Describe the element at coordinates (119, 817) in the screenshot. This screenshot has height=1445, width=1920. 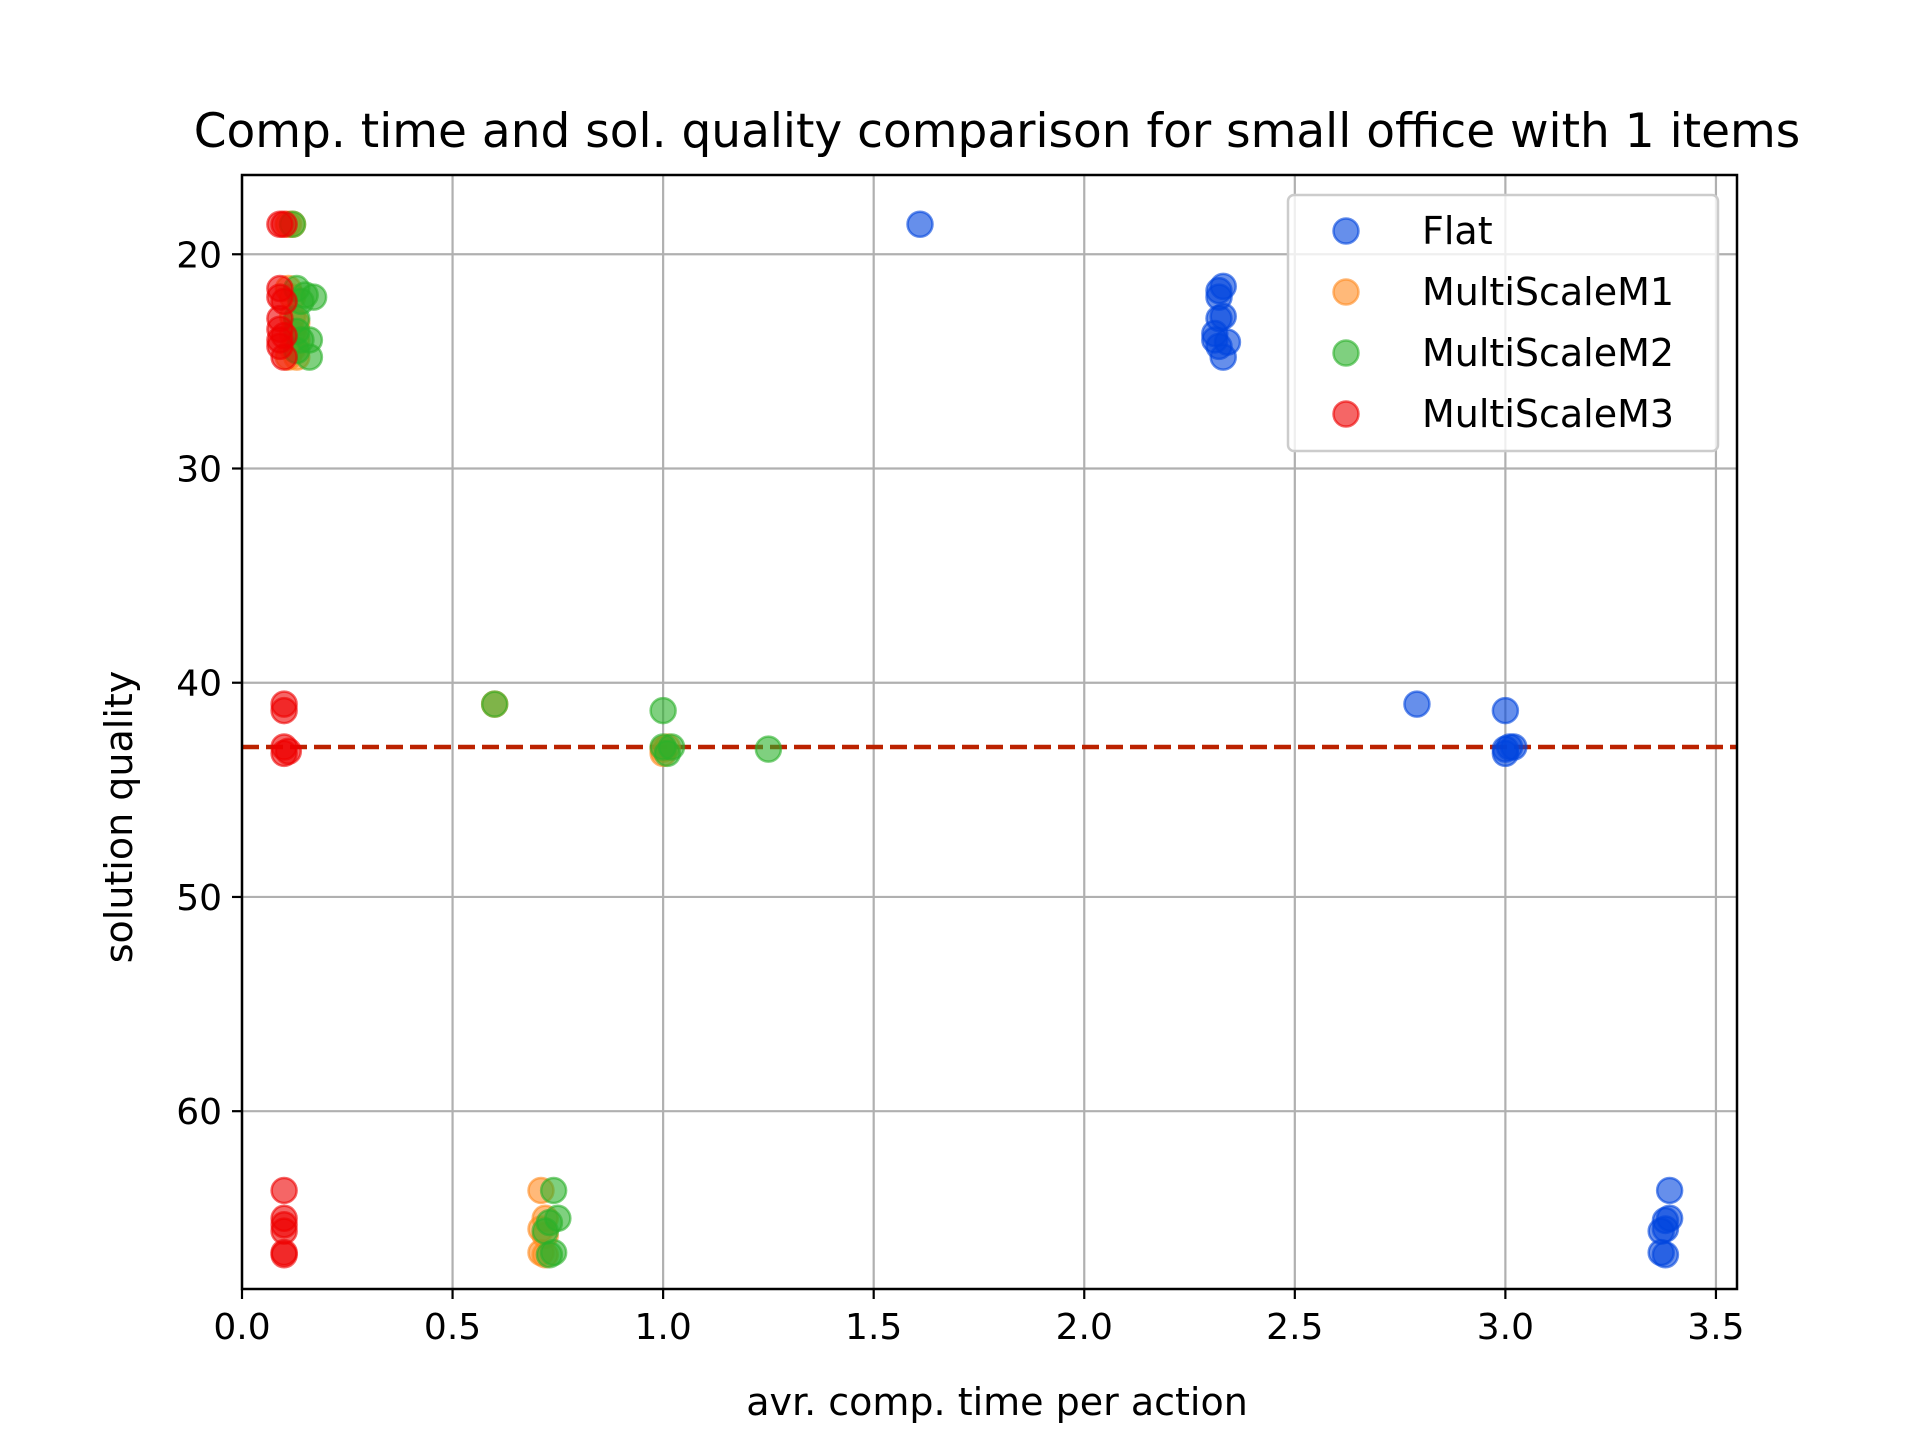
I see `y-axis-label: solution quality` at that location.